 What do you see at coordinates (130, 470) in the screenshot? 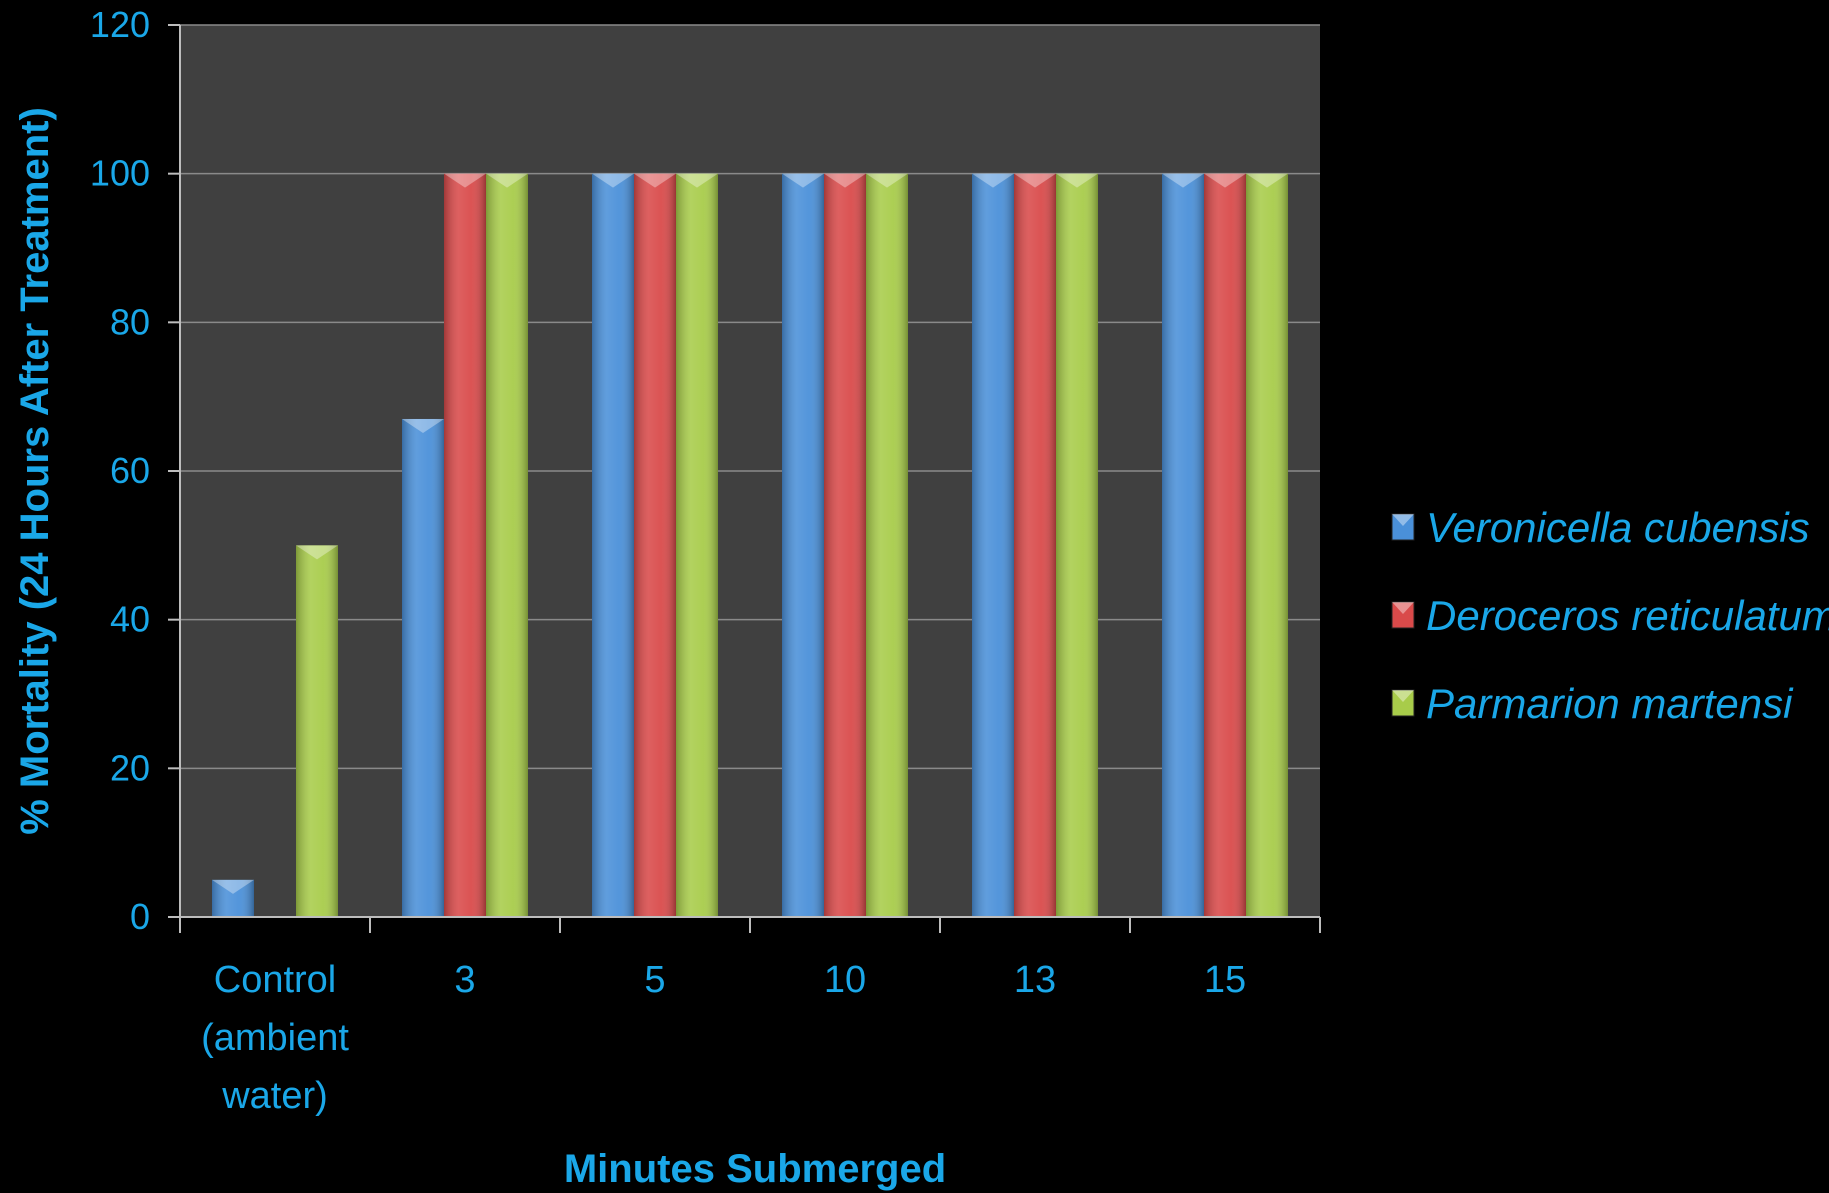
I see `y-tick-label: 60` at bounding box center [130, 470].